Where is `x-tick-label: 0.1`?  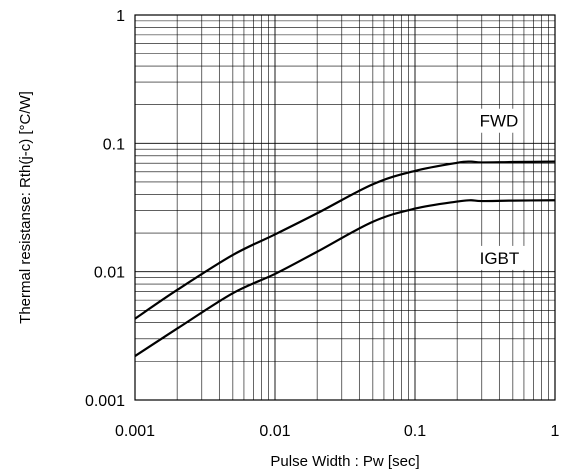
x-tick-label: 0.1 is located at coordinates (415, 431).